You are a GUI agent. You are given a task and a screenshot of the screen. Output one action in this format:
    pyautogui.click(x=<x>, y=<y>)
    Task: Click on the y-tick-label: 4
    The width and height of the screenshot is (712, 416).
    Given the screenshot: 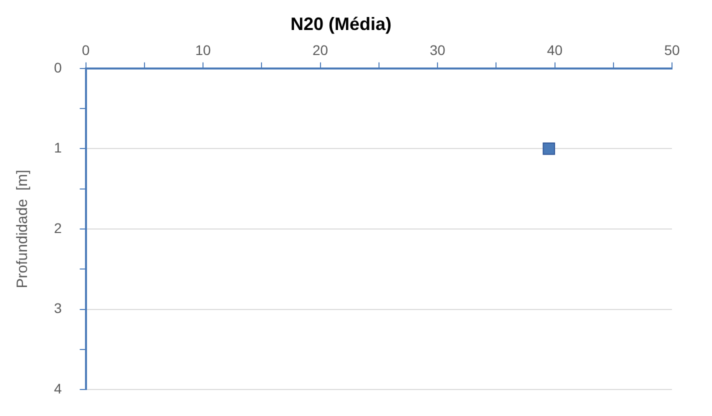 What is the action you would take?
    pyautogui.click(x=58, y=388)
    